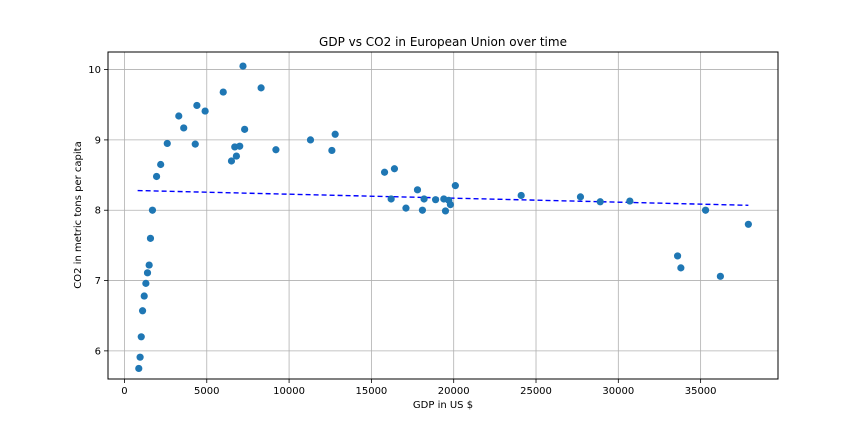  What do you see at coordinates (78, 214) in the screenshot?
I see `y-axis-label: CO2 in metric tons per capita` at bounding box center [78, 214].